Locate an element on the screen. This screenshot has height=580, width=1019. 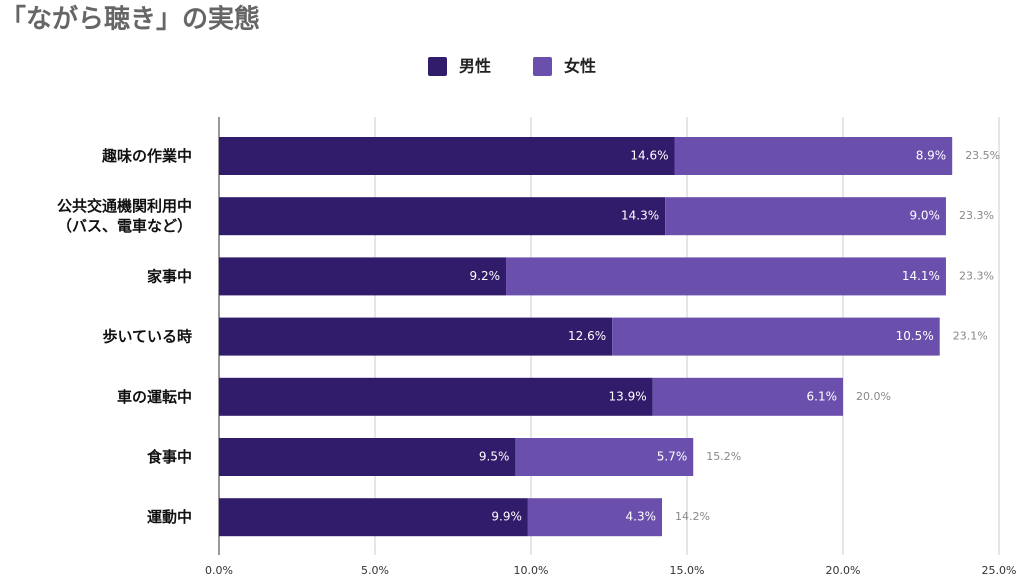
y-tick-label: 公共交通機関利用中（バス、電車など） is located at coordinates (124, 216).